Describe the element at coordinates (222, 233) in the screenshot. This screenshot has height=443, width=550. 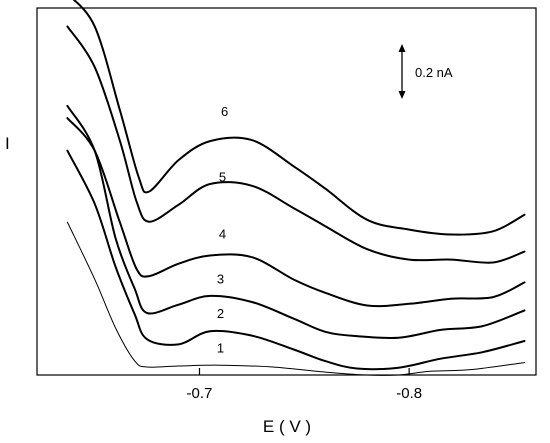
I see `curve-label-4: 4` at that location.